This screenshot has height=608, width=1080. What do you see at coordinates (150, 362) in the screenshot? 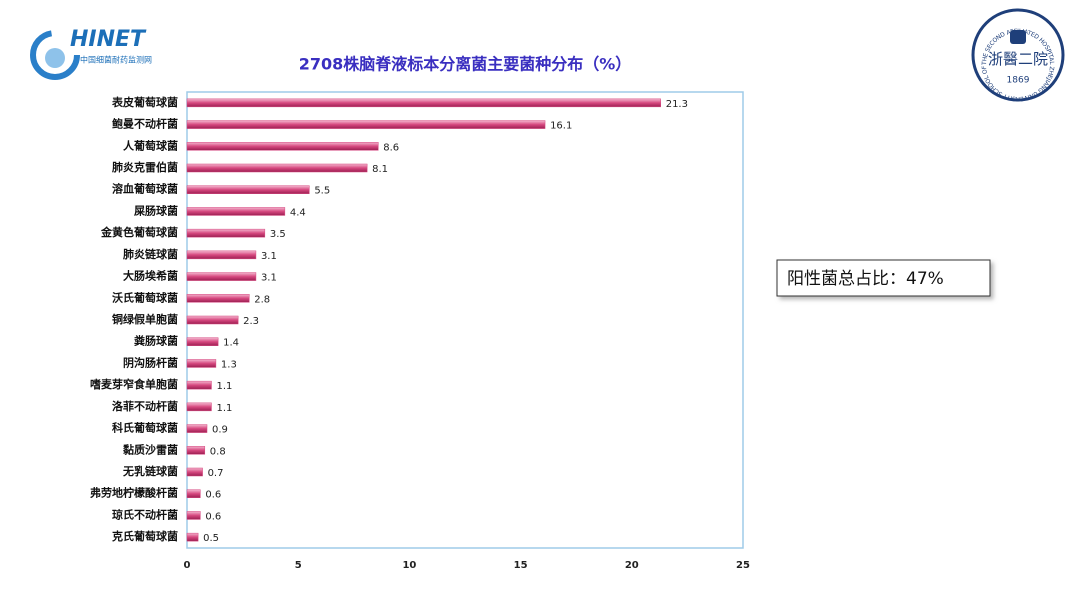
I see `y-tick-label: 阴沟肠杆菌` at bounding box center [150, 362].